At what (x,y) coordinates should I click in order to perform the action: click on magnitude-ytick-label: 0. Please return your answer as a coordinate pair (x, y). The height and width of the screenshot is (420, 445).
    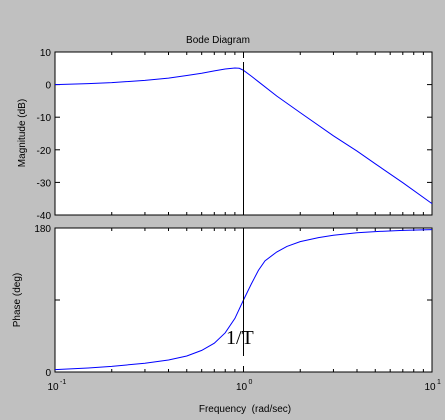
    Looking at the image, I should click on (48, 86).